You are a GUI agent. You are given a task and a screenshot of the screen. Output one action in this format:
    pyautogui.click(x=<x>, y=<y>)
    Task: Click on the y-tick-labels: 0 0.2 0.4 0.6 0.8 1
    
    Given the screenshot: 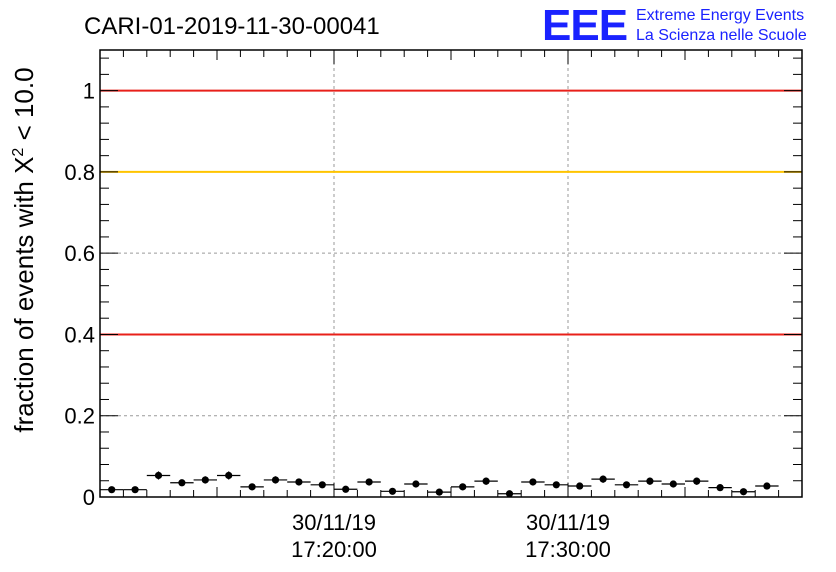 What is the action you would take?
    pyautogui.click(x=79, y=294)
    